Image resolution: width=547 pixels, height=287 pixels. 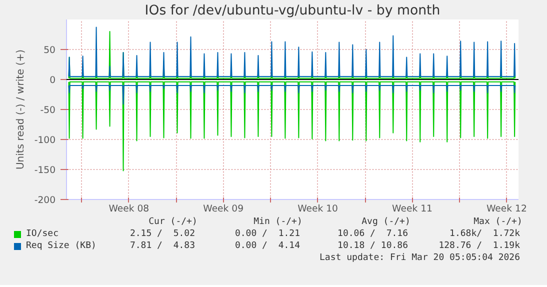 What do you see at coordinates (129, 209) in the screenshot?
I see `x-tick-label: Week 08` at bounding box center [129, 209].